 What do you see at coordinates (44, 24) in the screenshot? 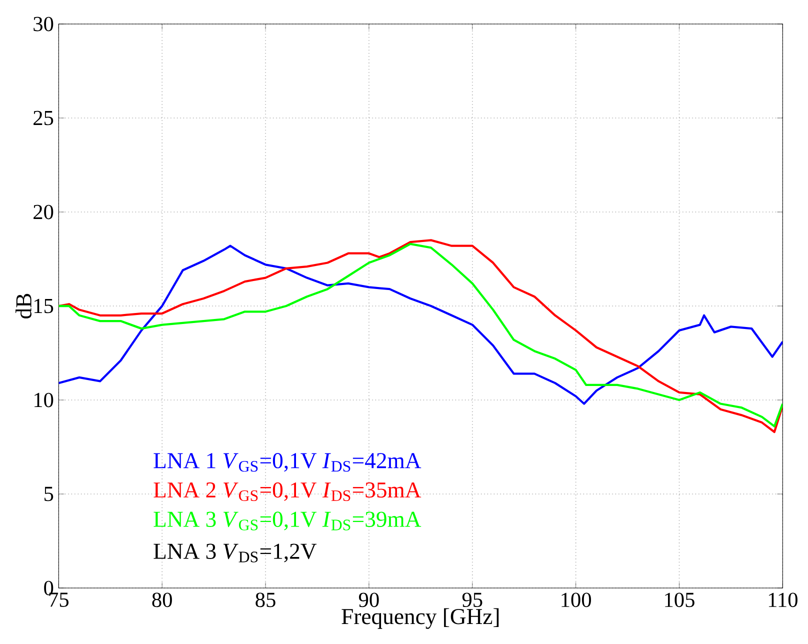
I see `y-tick-label: 30` at bounding box center [44, 24].